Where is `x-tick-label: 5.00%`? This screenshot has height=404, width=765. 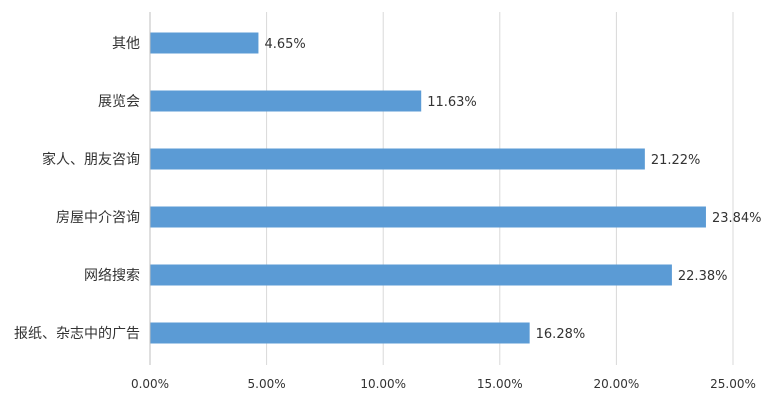 x-tick-label: 5.00% is located at coordinates (267, 384).